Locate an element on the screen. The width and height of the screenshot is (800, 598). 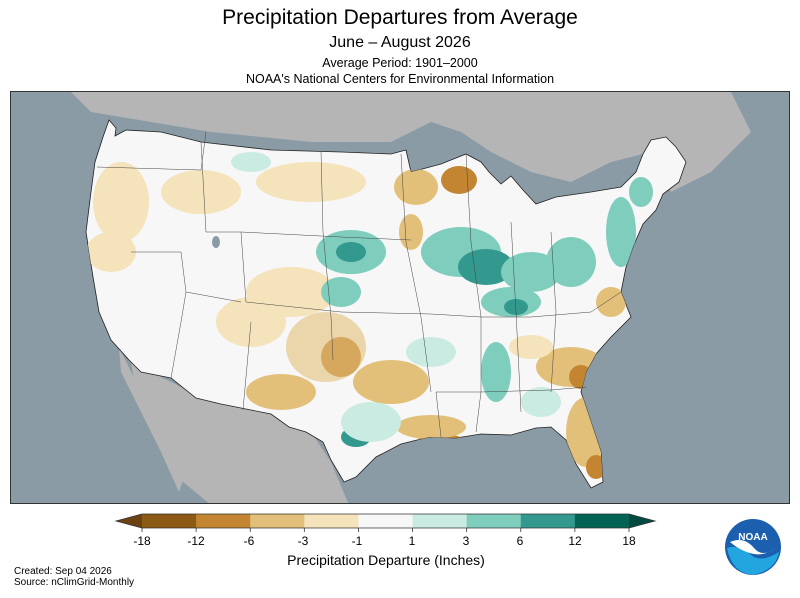
legend-tick: -3 is located at coordinates (303, 541).